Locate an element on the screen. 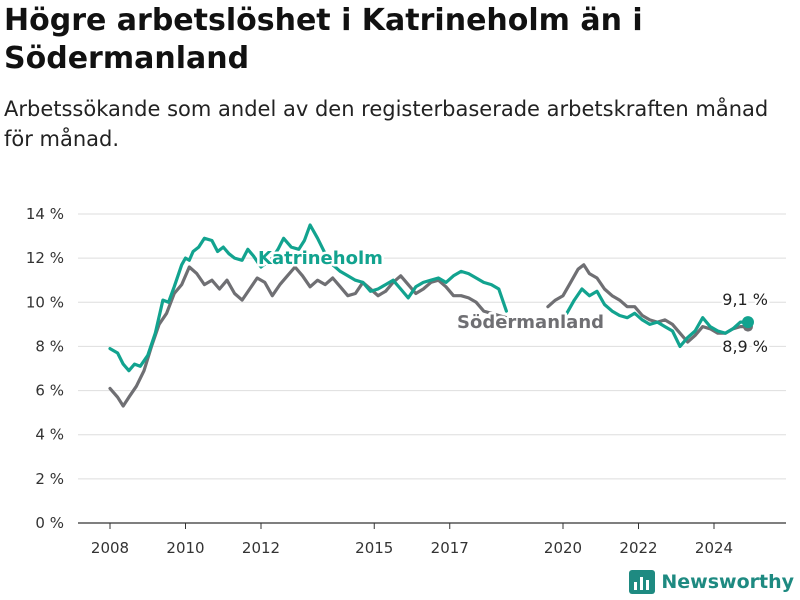 This screenshot has width=800, height=600. x-tick-label: 2010 is located at coordinates (185, 548).